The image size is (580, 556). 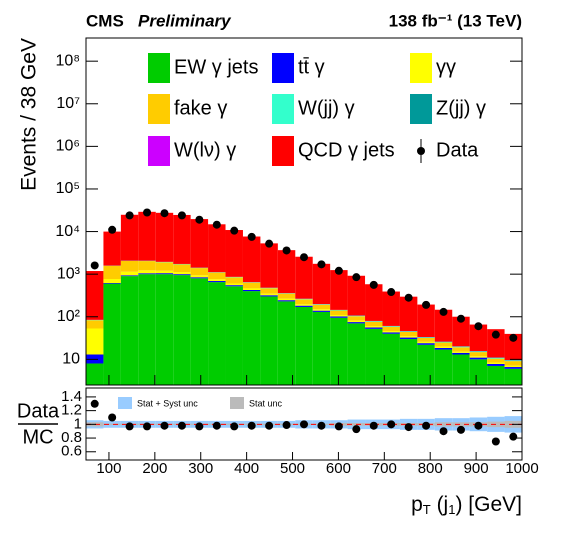 I want to click on experiment: CMS, so click(x=105, y=20).